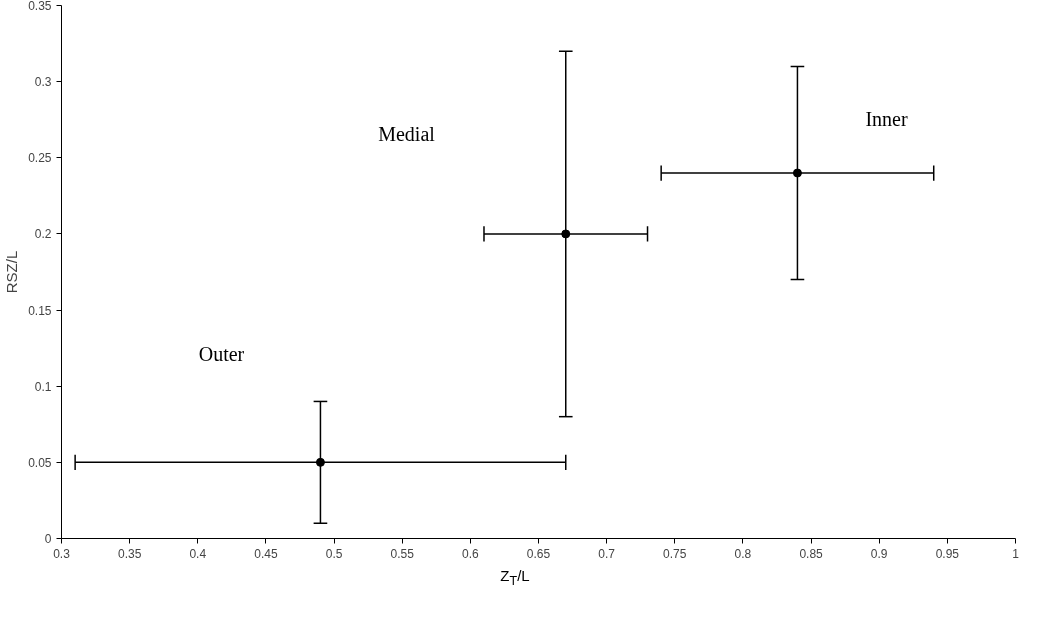 The width and height of the screenshot is (1041, 619). I want to click on annotation: Inner, so click(886, 118).